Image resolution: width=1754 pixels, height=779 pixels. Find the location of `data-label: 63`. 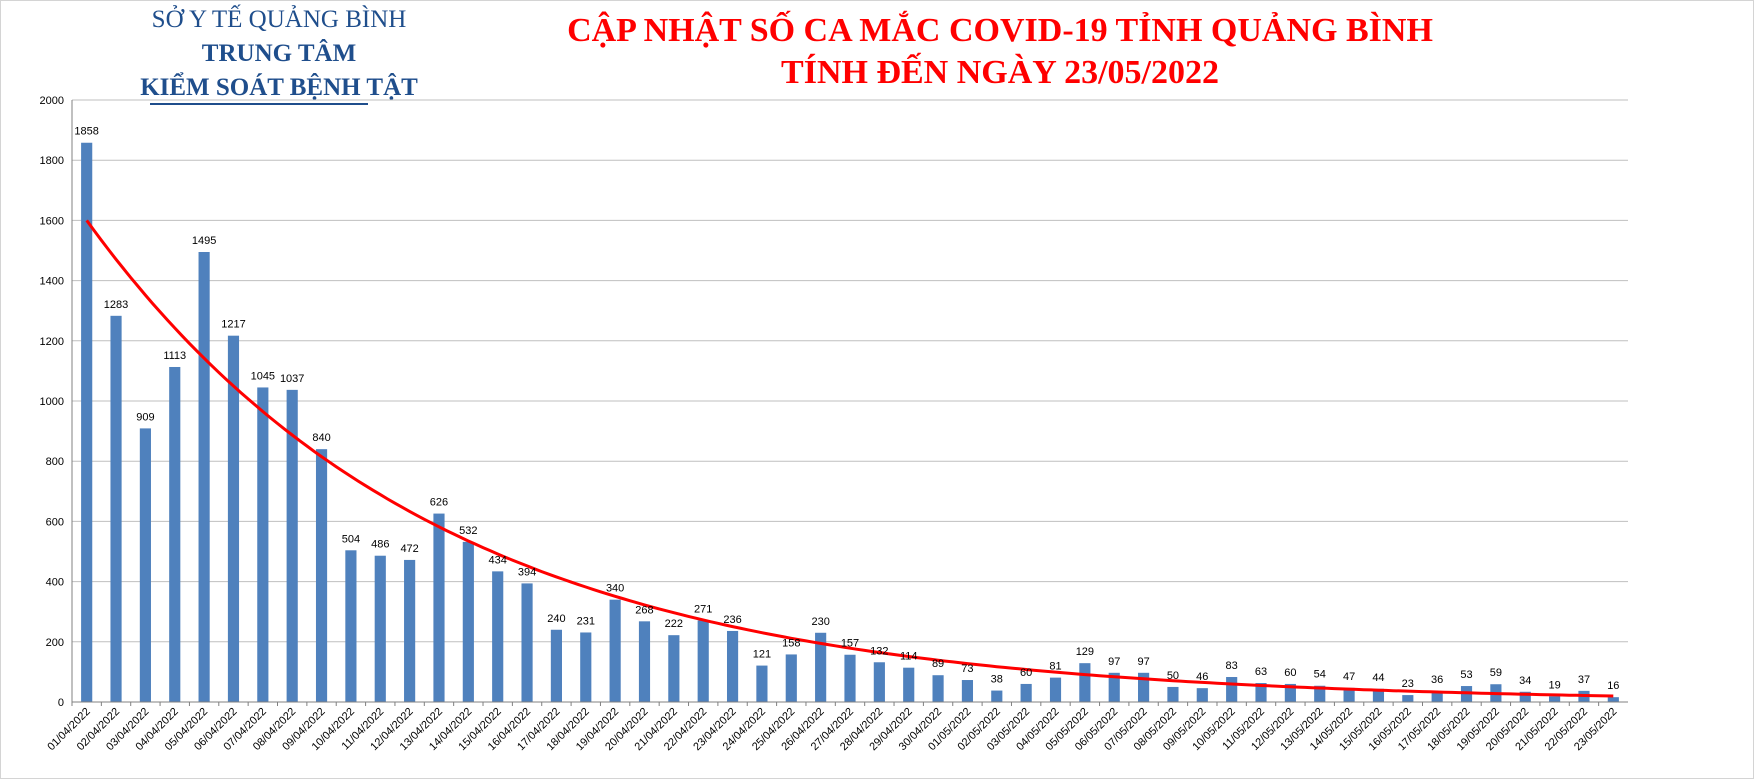

data-label: 63 is located at coordinates (1261, 672).